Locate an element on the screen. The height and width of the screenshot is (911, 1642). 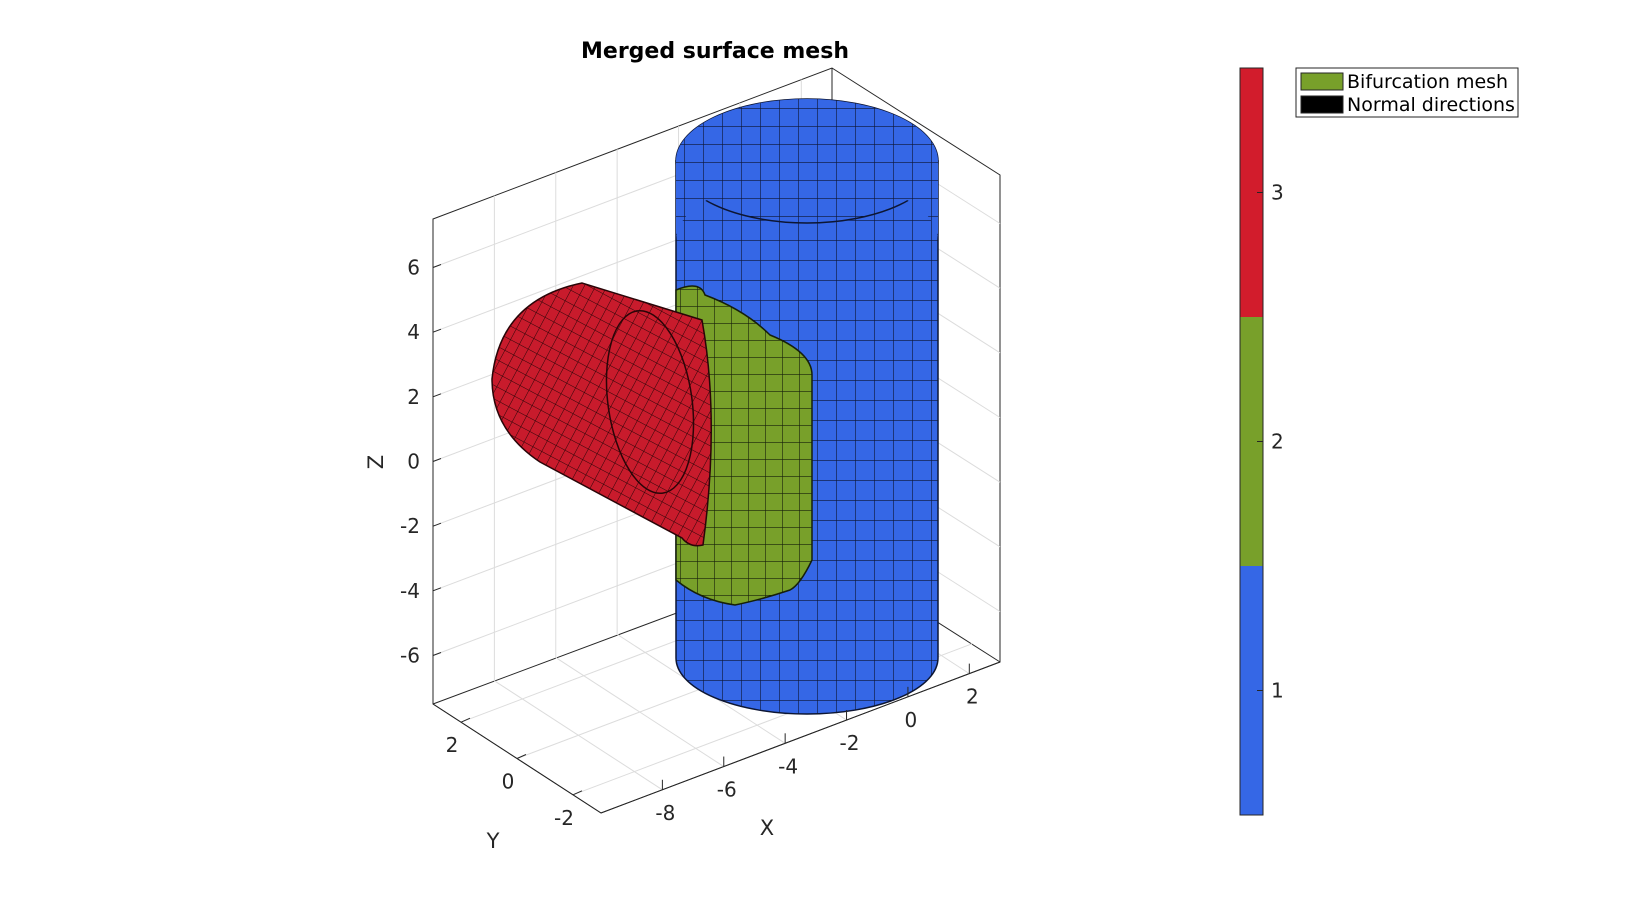
chart-title: Merged surface mesh is located at coordinates (715, 51).